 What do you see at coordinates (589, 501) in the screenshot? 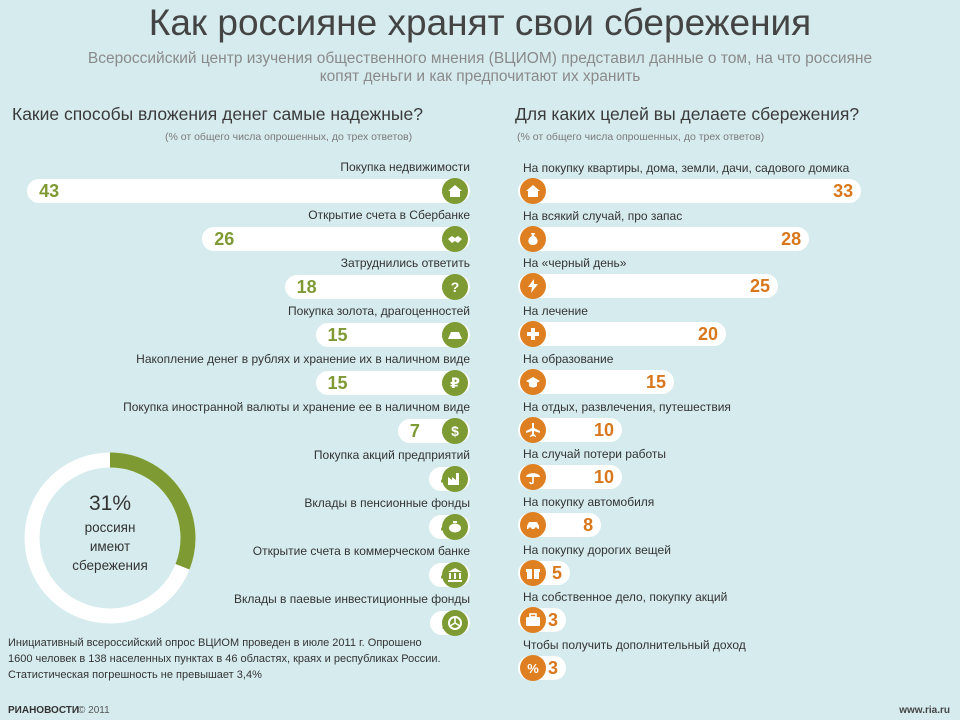
I see `right-category-label: На покупку автомобиля` at bounding box center [589, 501].